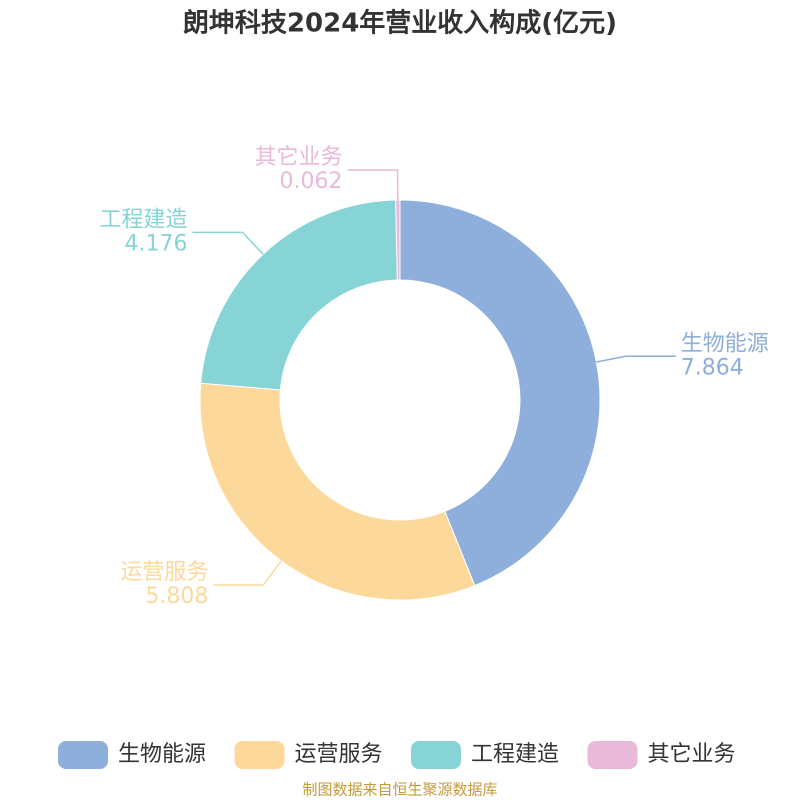 The height and width of the screenshot is (800, 800). What do you see at coordinates (725, 343) in the screenshot?
I see `data-label-name: 生物能源` at bounding box center [725, 343].